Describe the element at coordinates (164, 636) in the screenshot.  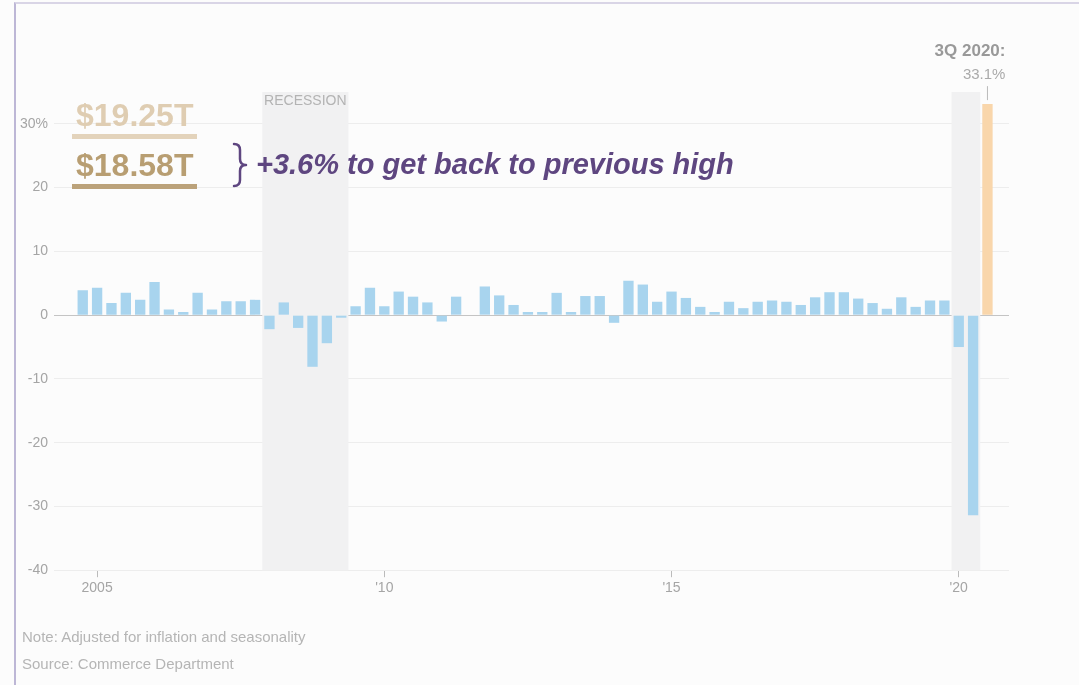
I see `text: Note: Adjusted for inflation and seasonality` at that location.